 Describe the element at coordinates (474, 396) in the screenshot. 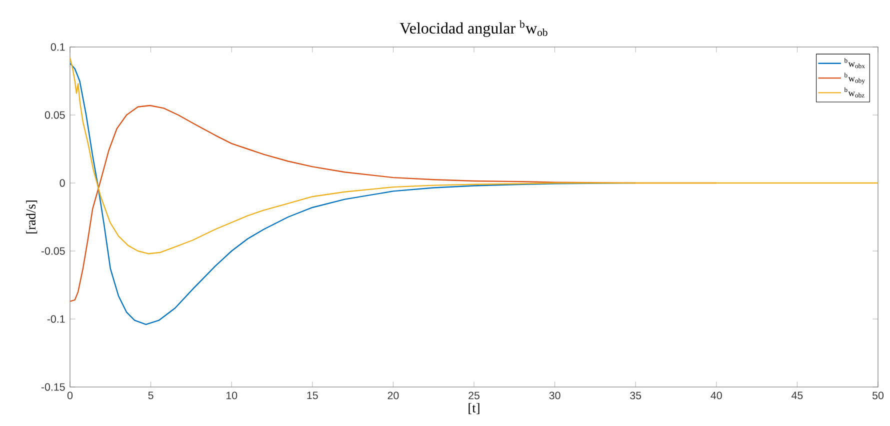

I see `x-tick-label: 25` at that location.